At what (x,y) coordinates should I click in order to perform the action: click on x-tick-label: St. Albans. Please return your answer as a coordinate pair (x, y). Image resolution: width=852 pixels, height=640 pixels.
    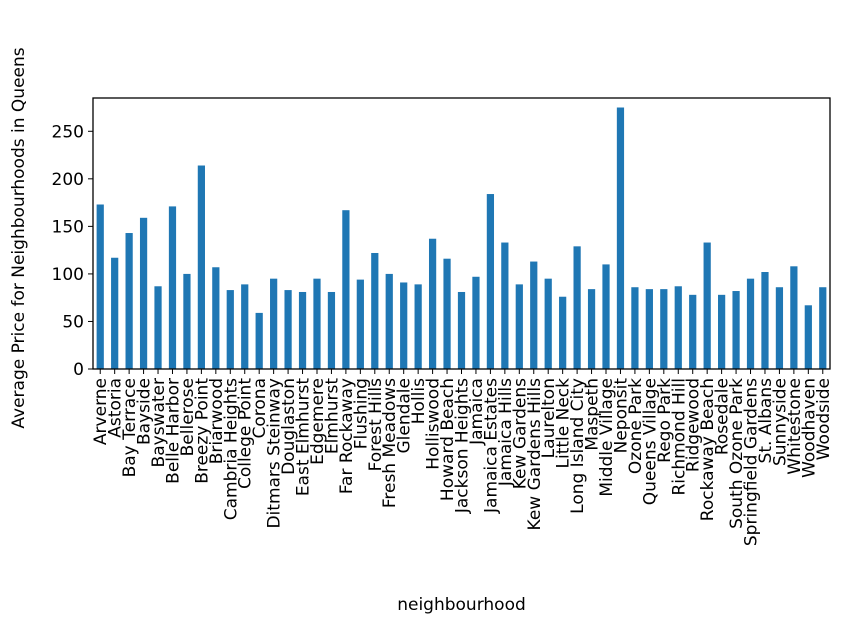
    Looking at the image, I should click on (766, 421).